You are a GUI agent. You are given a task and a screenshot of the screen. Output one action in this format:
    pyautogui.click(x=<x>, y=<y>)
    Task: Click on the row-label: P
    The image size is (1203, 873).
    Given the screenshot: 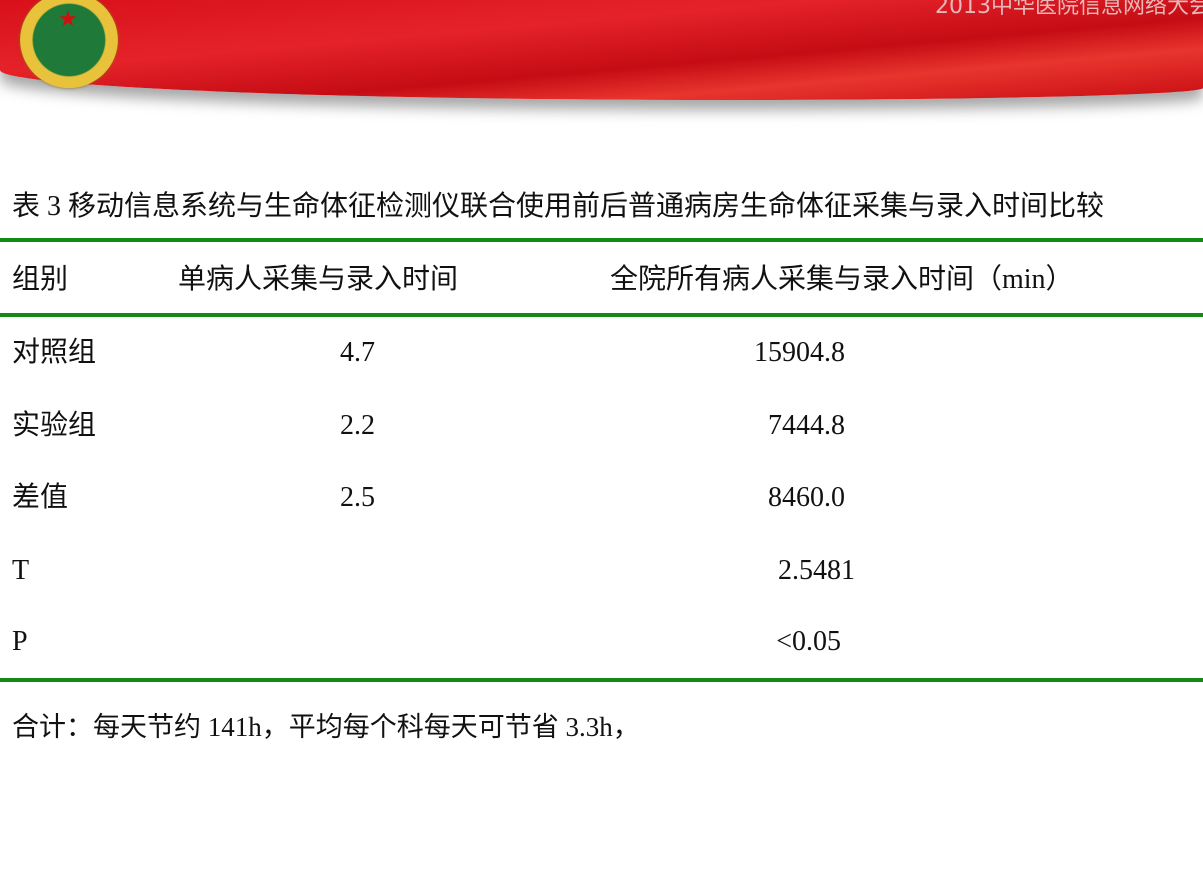 What is the action you would take?
    pyautogui.click(x=20, y=641)
    